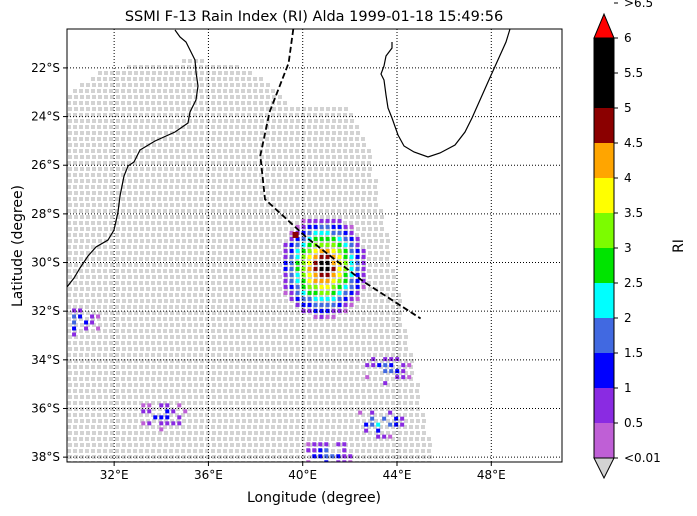 This screenshot has height=516, width=697. I want to click on rain-pixel-max, so click(295, 234).